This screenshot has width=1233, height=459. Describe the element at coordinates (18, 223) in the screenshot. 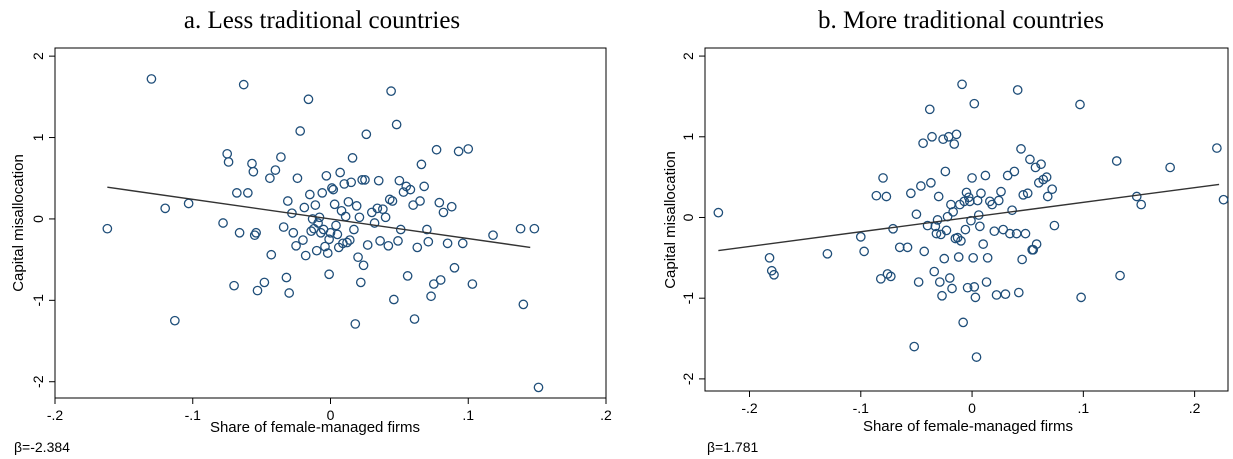

I see `chart-a-ylabel: Capital misallocation` at that location.